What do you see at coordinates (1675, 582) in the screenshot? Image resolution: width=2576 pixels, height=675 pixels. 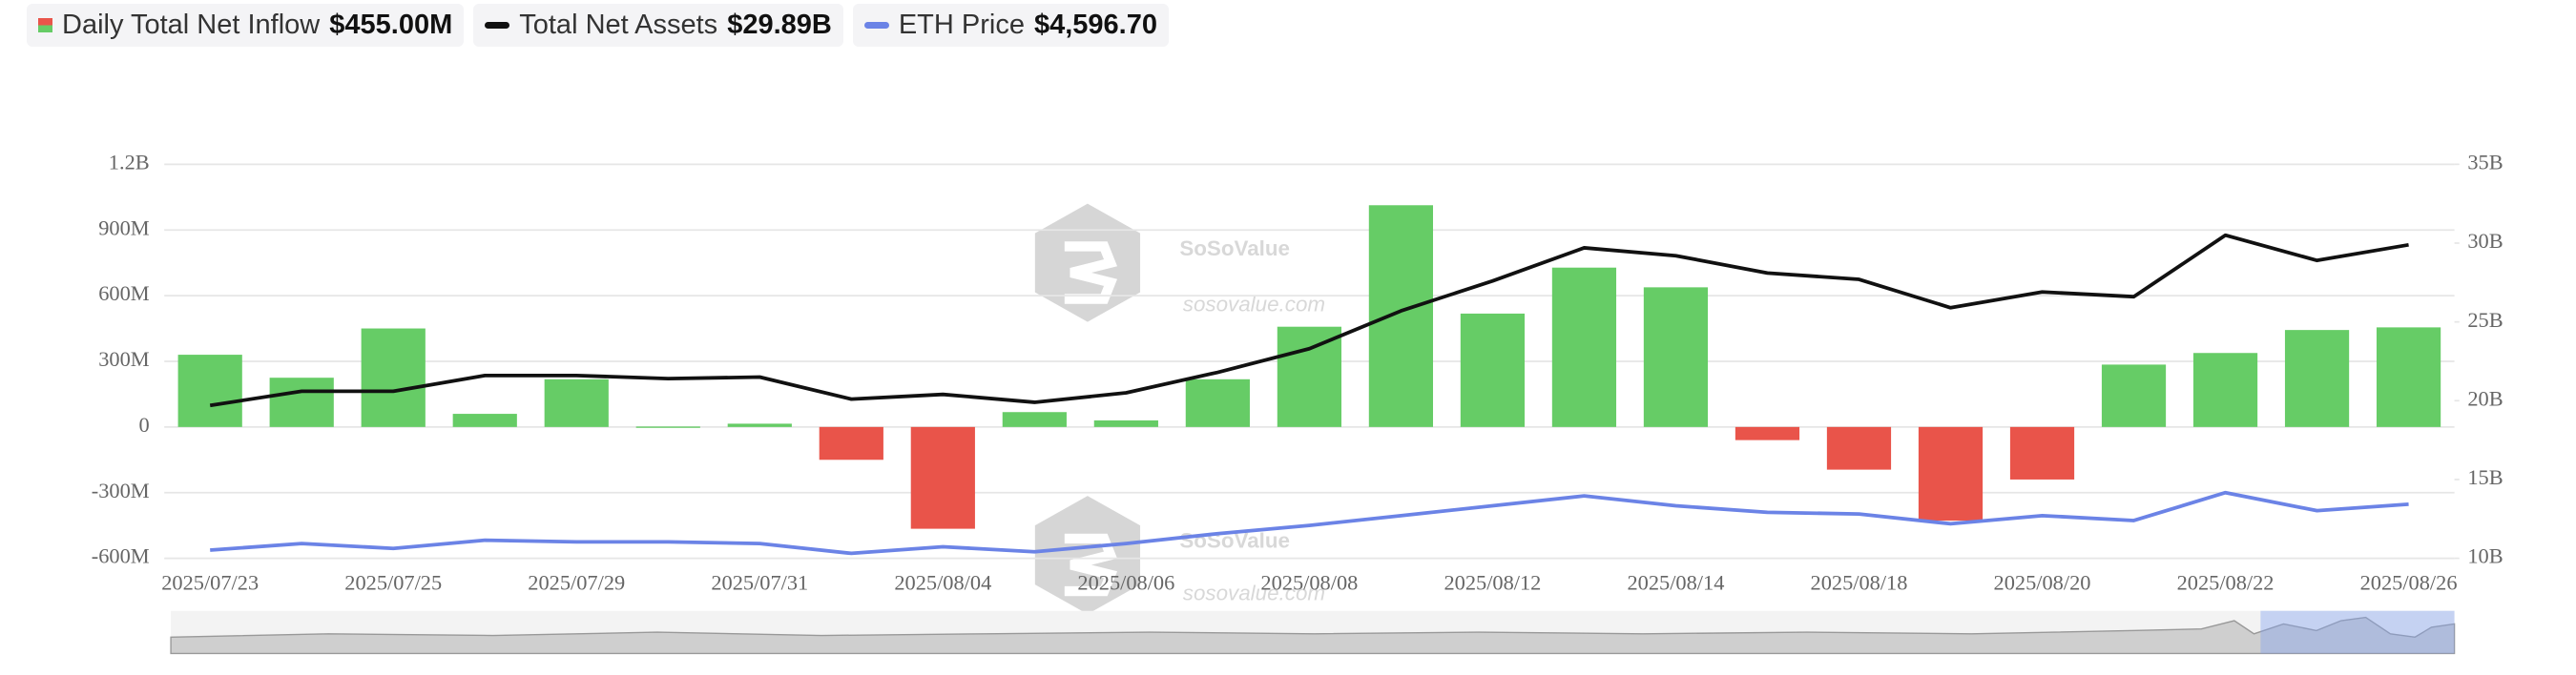 I see `x-tick-label: 2025/08/14` at bounding box center [1675, 582].